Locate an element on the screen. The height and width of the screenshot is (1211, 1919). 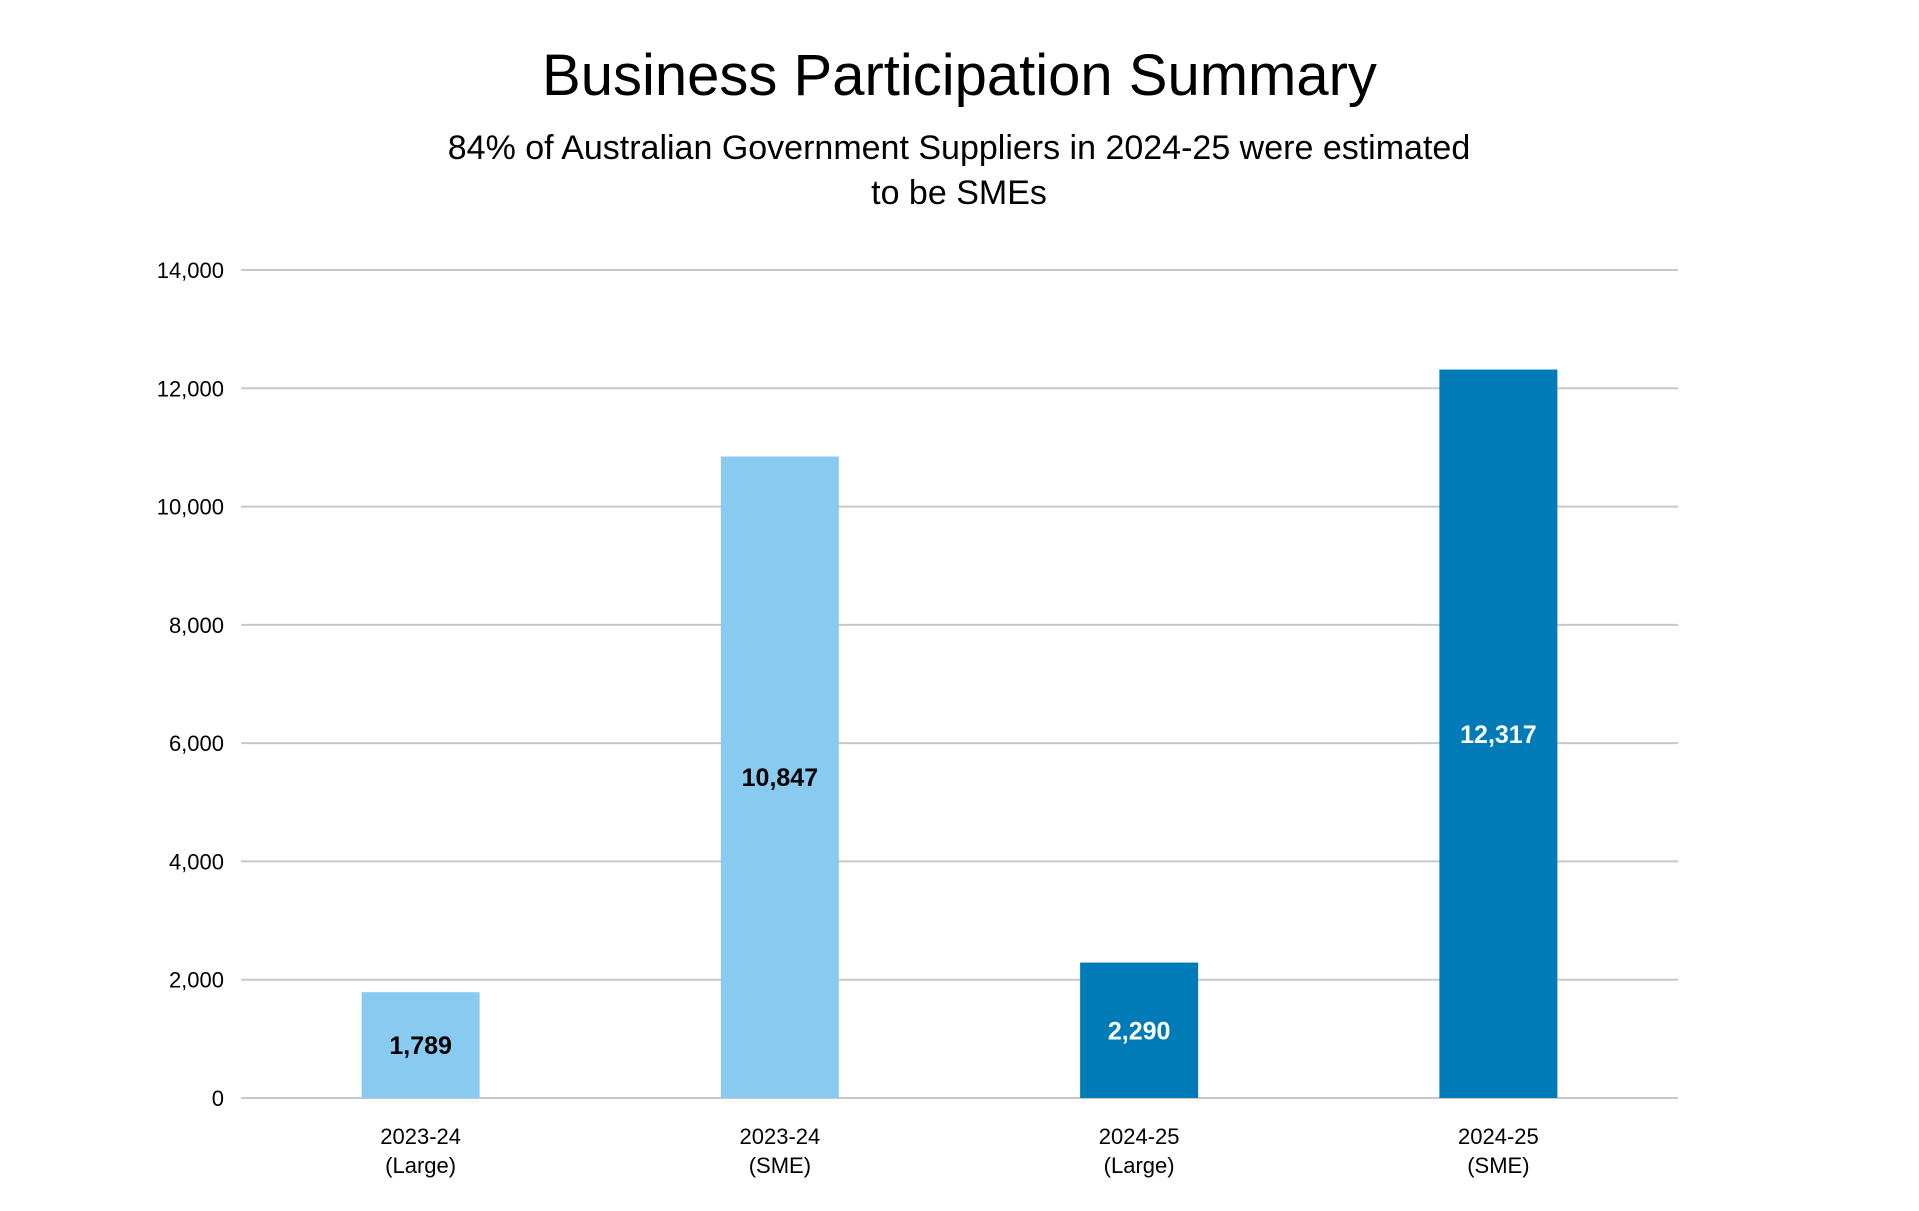
y-tick-label: 8,000 is located at coordinates (196, 625).